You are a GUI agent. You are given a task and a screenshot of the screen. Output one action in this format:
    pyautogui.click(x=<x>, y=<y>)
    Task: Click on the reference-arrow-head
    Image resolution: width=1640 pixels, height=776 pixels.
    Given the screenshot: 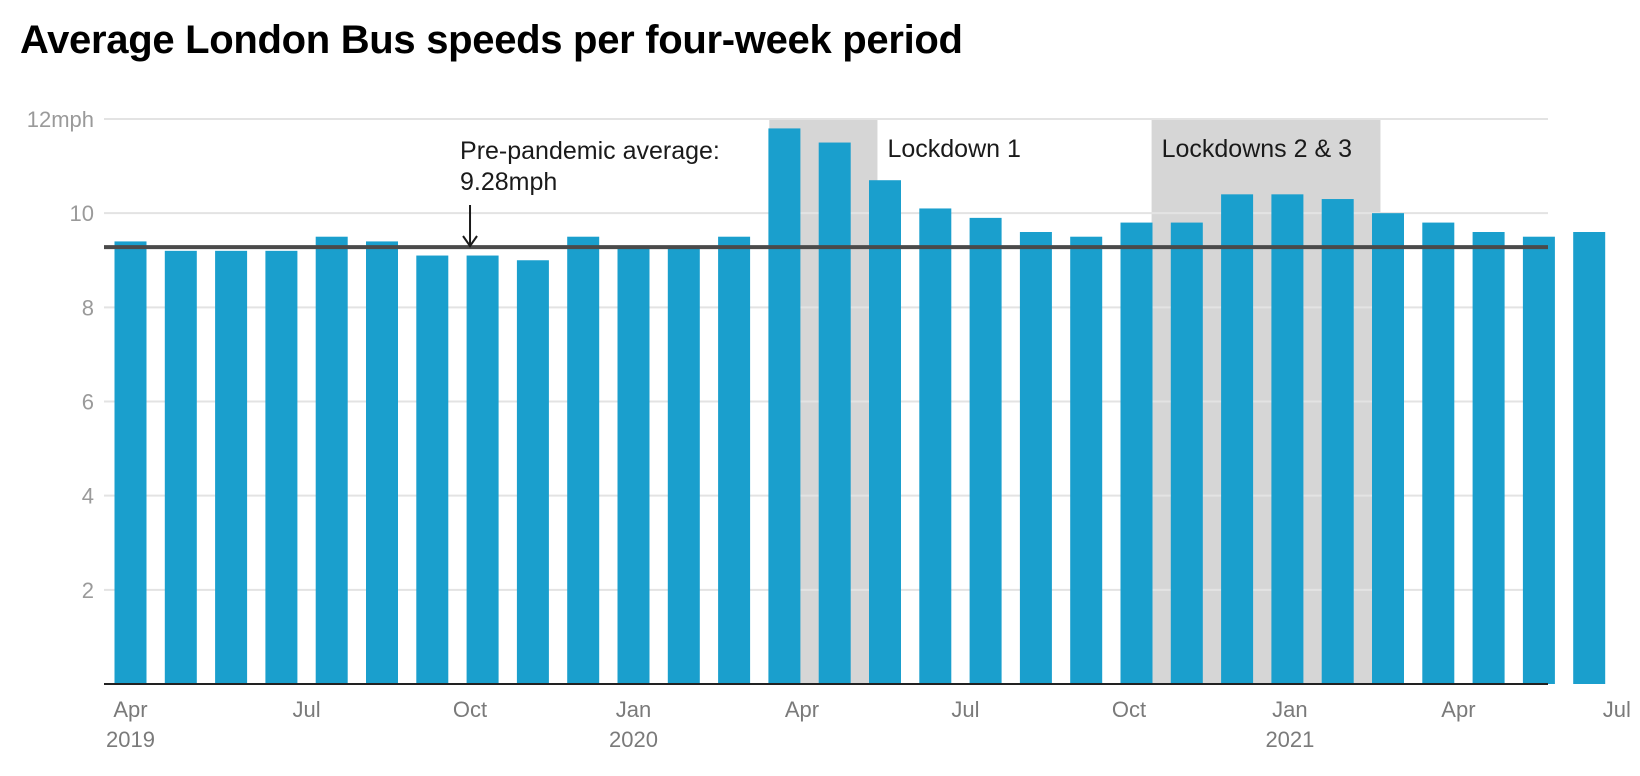 What is the action you would take?
    pyautogui.click(x=470, y=241)
    